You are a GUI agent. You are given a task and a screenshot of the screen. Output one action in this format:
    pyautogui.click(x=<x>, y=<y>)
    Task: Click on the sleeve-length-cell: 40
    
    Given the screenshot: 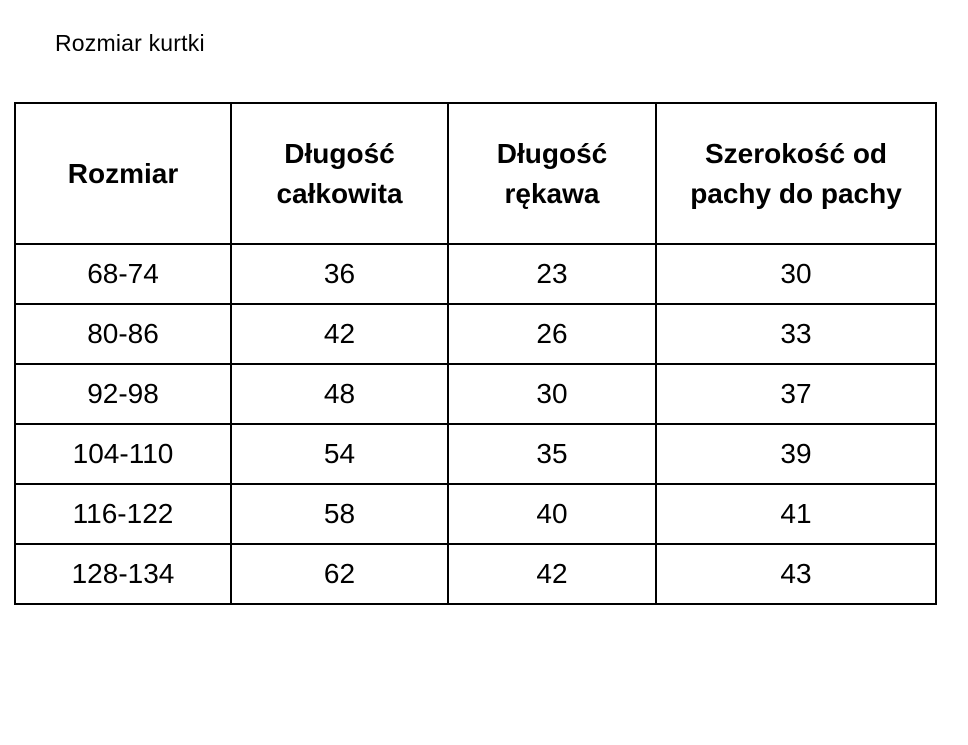 What is the action you would take?
    pyautogui.click(x=552, y=514)
    